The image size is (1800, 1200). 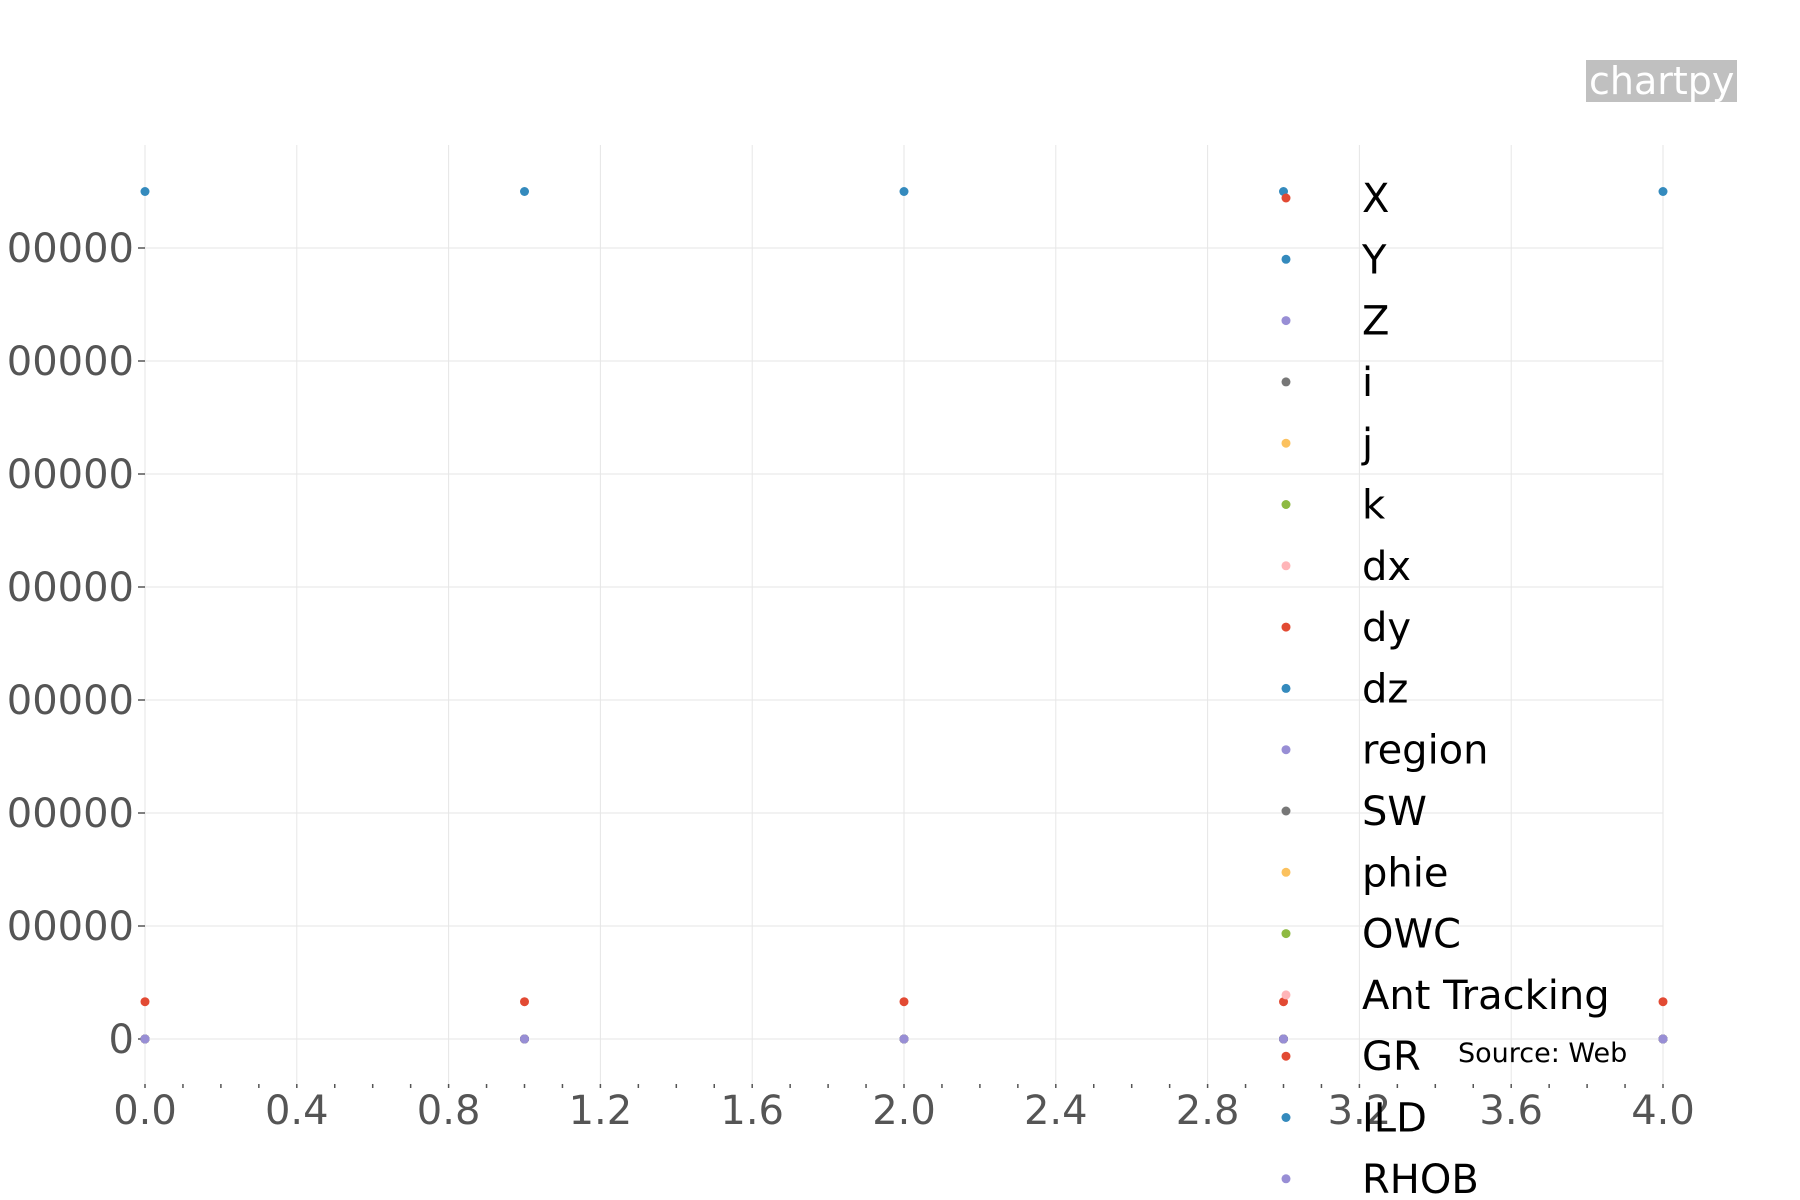 What do you see at coordinates (1394, 1119) in the screenshot?
I see `legend-label: ILD` at bounding box center [1394, 1119].